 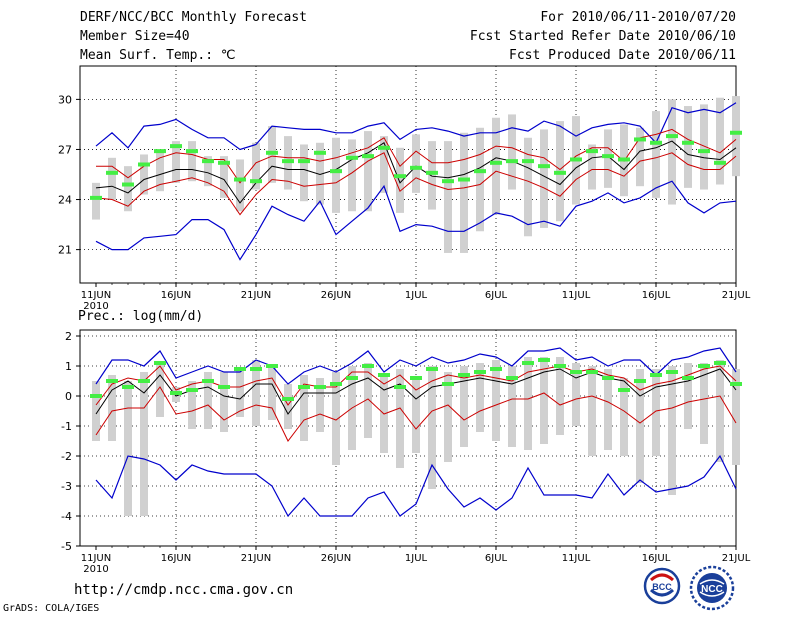 What do you see at coordinates (256, 295) in the screenshot?
I see `temp-xtick-label: 21JUN` at bounding box center [256, 295].